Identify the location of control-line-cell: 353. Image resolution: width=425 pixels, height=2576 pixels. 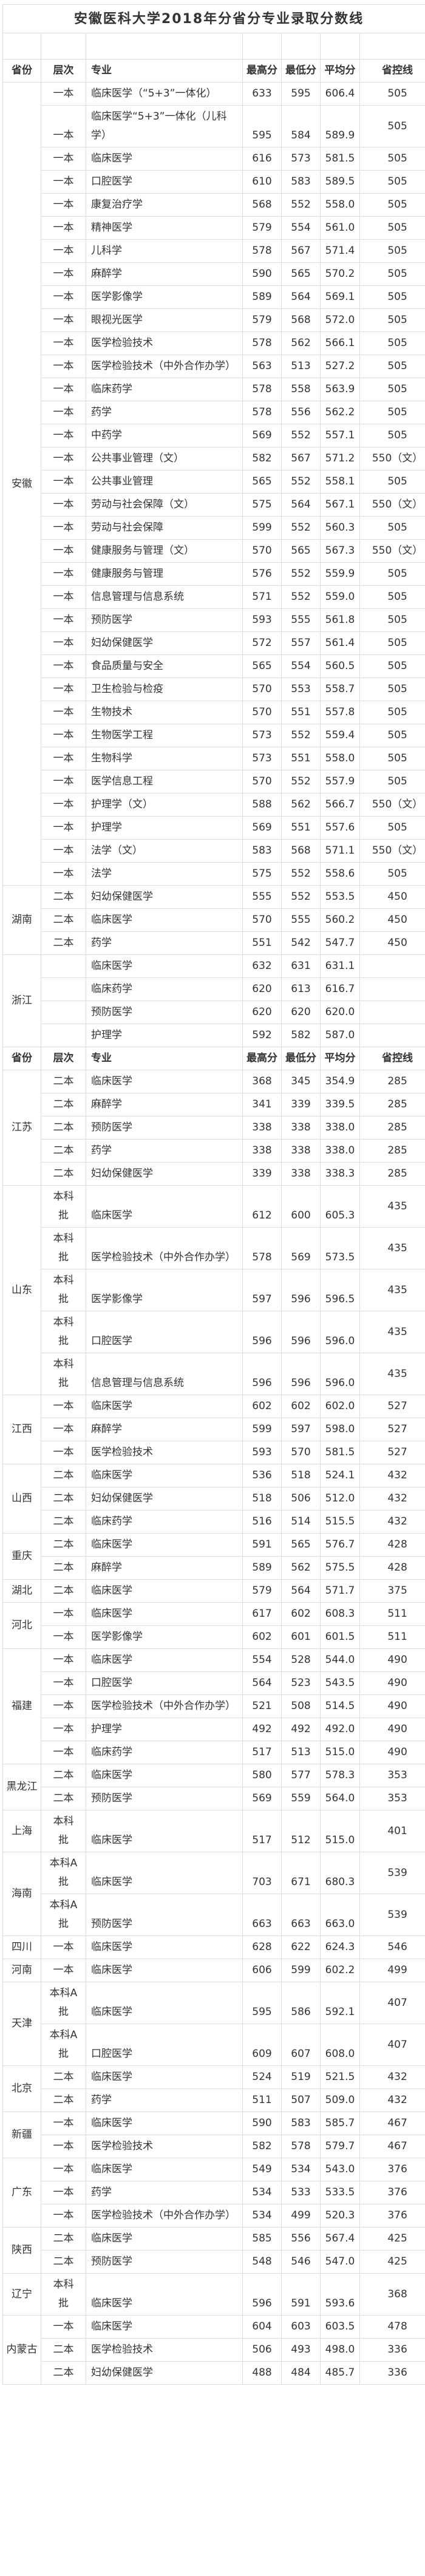
(392, 1798).